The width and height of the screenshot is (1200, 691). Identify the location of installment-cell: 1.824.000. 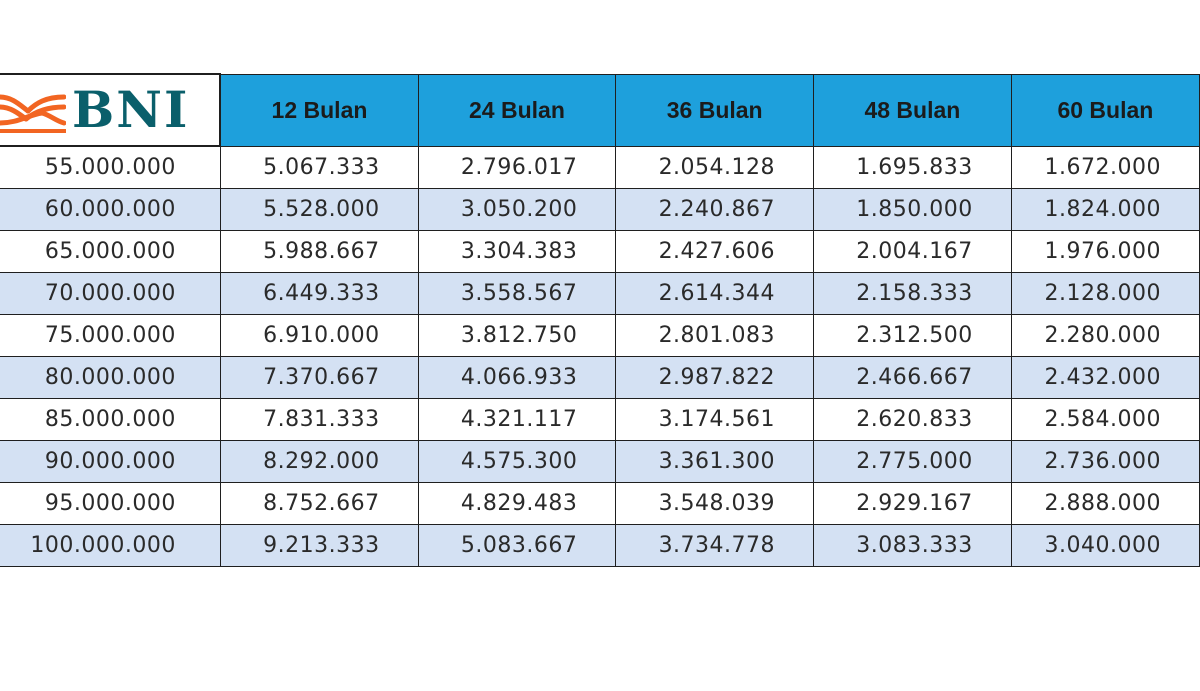
(1105, 209).